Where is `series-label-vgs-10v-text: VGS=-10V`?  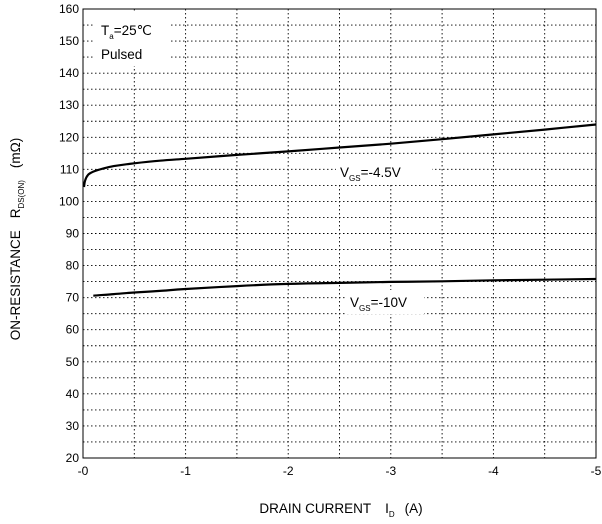
series-label-vgs-10v-text: VGS=-10V is located at coordinates (378, 304).